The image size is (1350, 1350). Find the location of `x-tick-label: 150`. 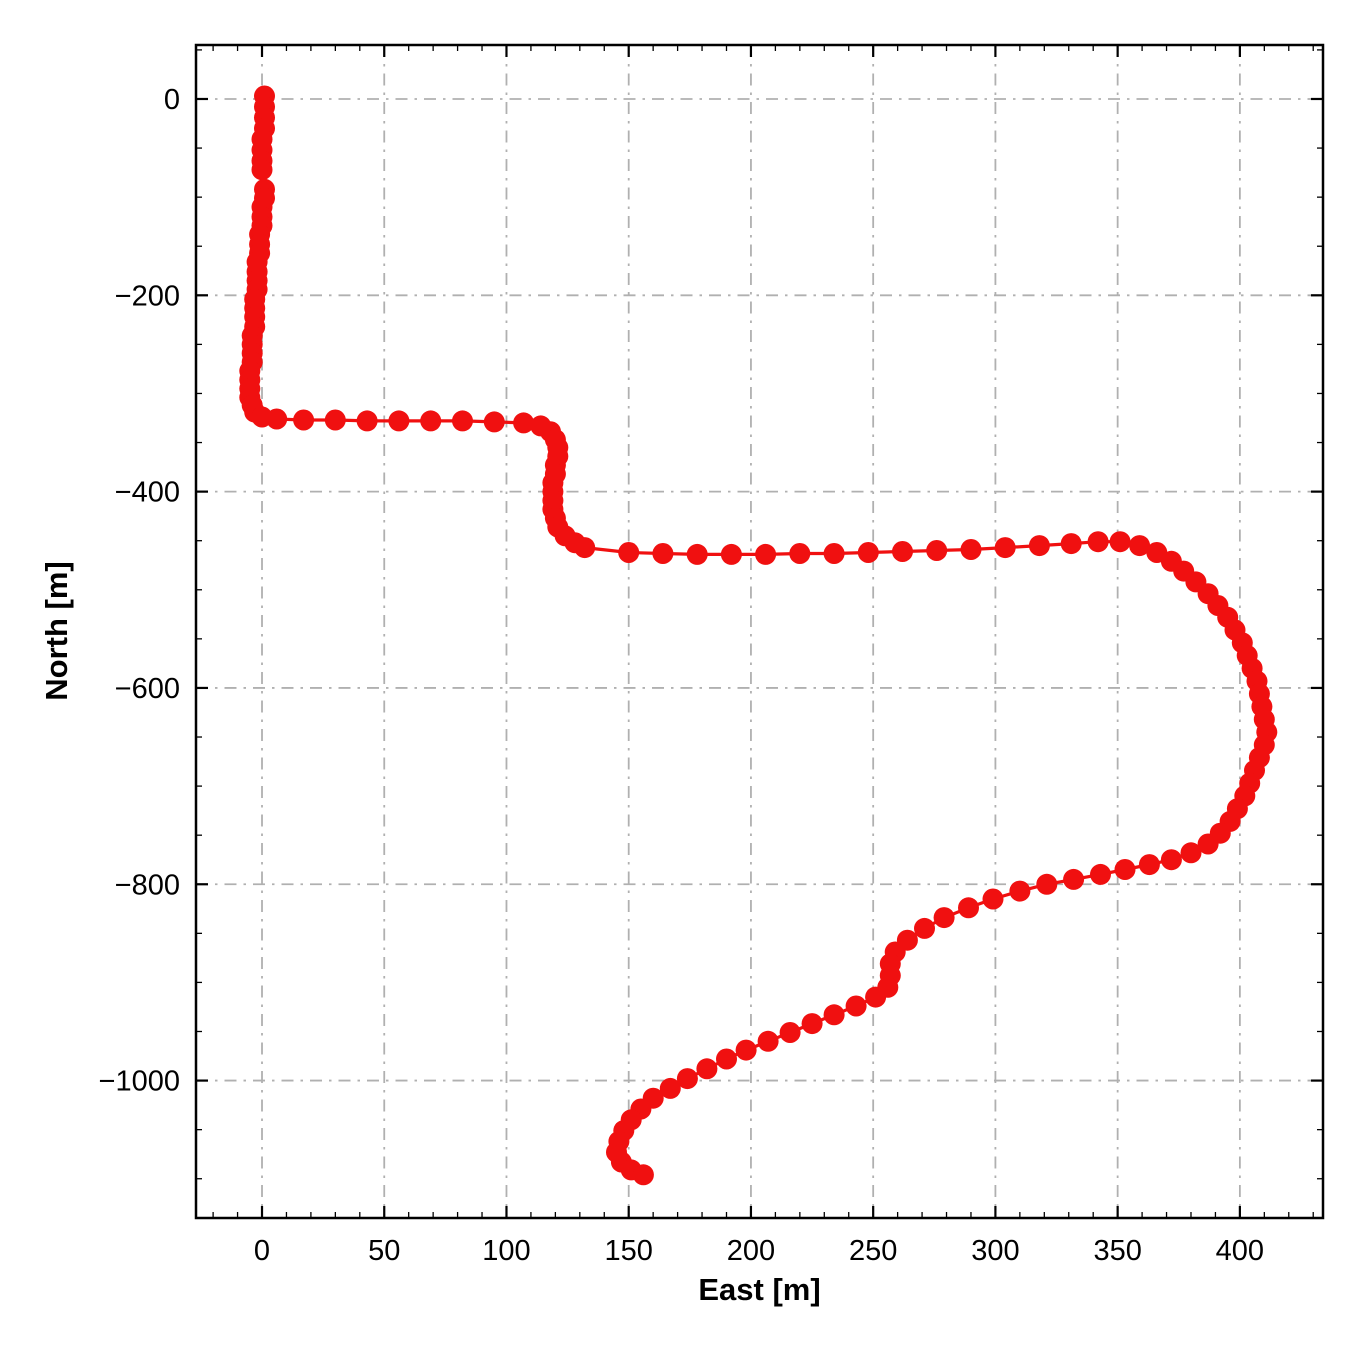

x-tick-label: 150 is located at coordinates (629, 1251).